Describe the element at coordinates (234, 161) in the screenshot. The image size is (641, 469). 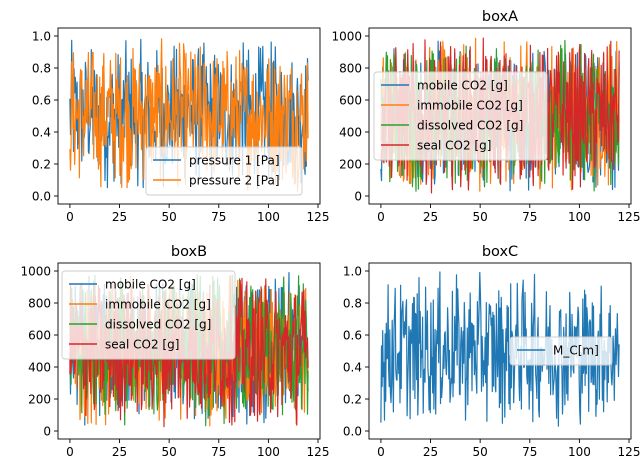
I see `legend-label: pressure 1 [Pa]` at that location.